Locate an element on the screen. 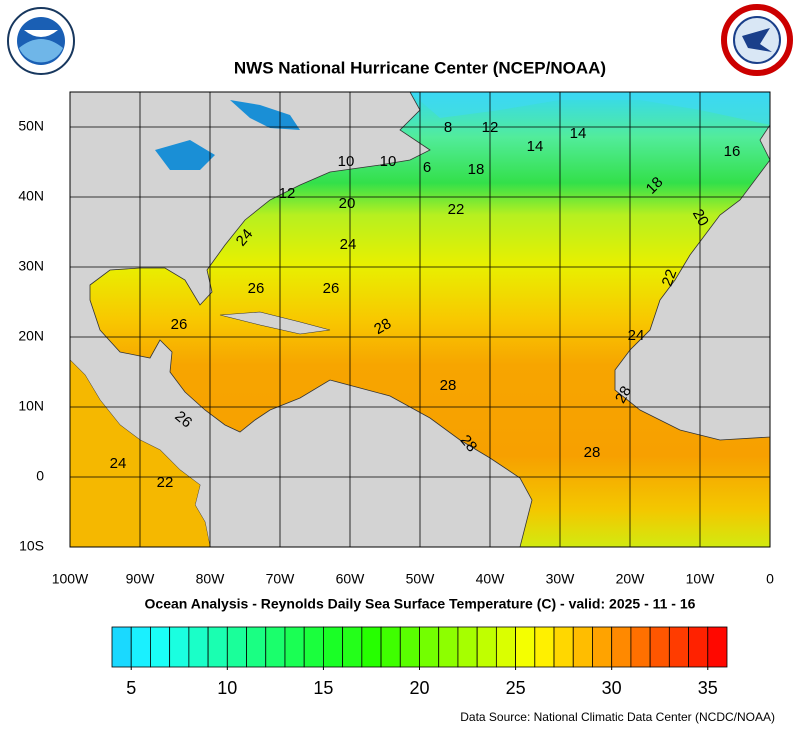 The image size is (800, 742). lon-tick-label: 80W is located at coordinates (211, 579).